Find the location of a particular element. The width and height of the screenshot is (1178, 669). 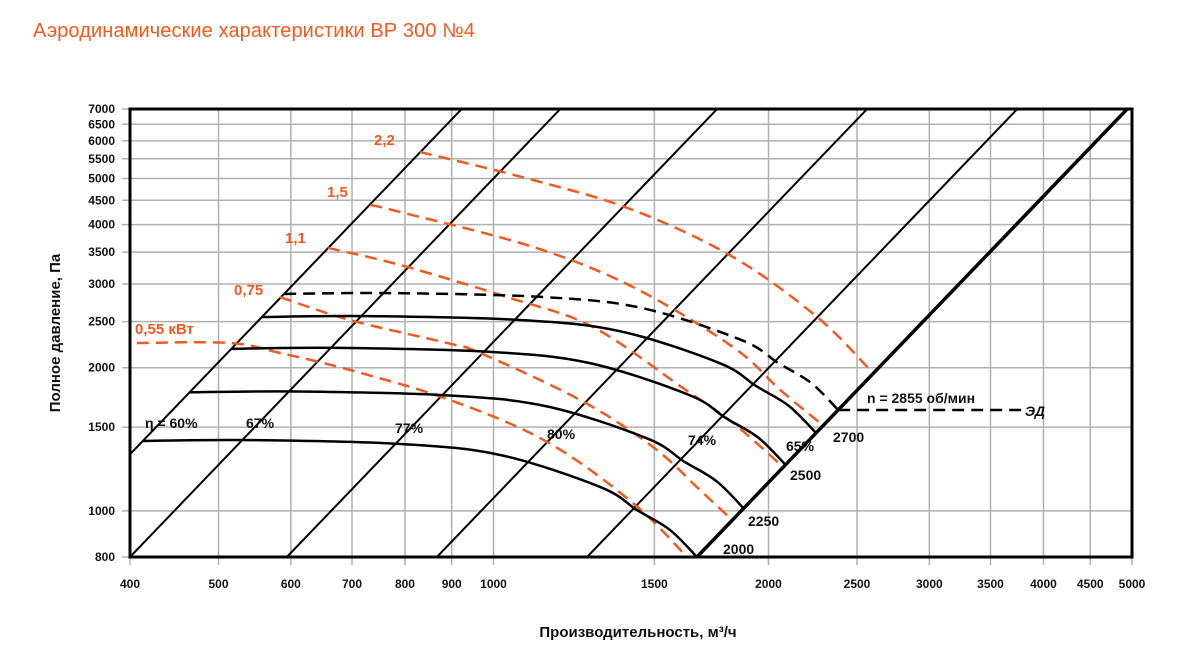

power-label-2.2: 2,2 is located at coordinates (384, 140).